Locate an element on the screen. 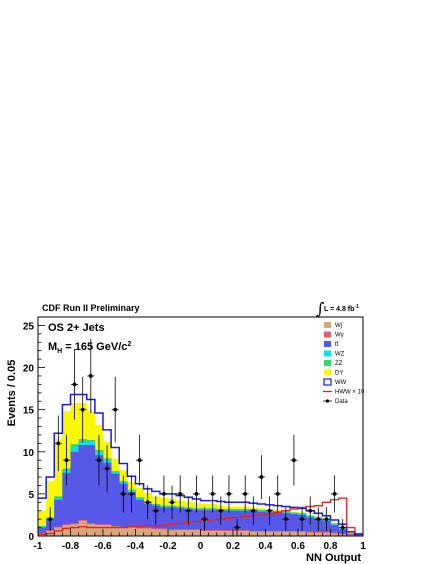 The height and width of the screenshot is (564, 436). legend-item-ttbar: tt̄ is located at coordinates (331, 344).